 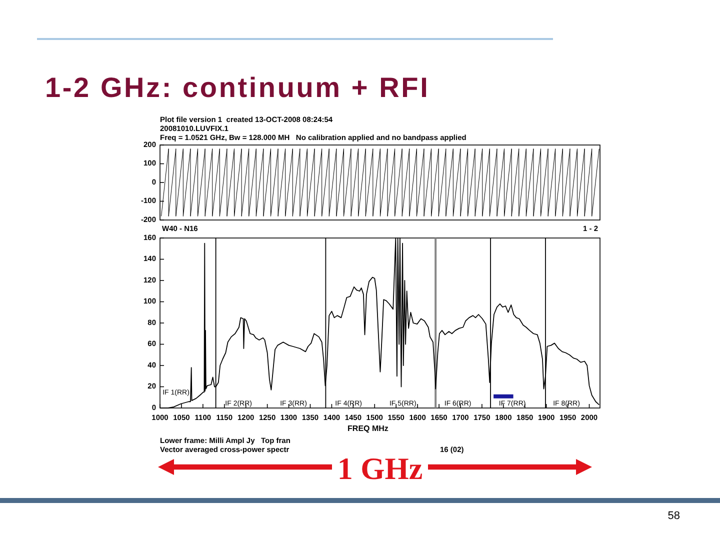 I want to click on x-axis-title: FREQ MHz, so click(x=368, y=428).